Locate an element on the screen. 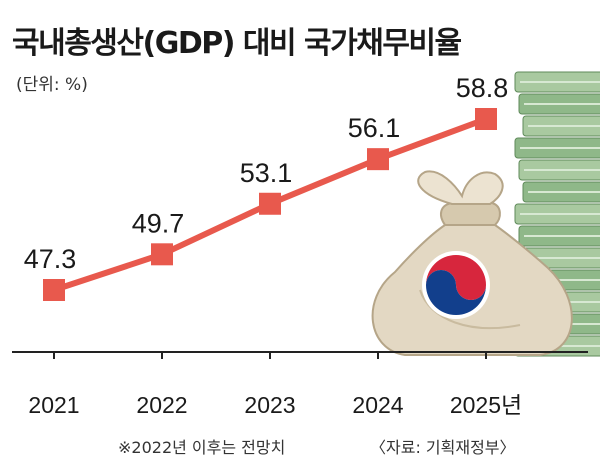 This screenshot has width=600, height=470. data-label: 47.3 is located at coordinates (50, 259).